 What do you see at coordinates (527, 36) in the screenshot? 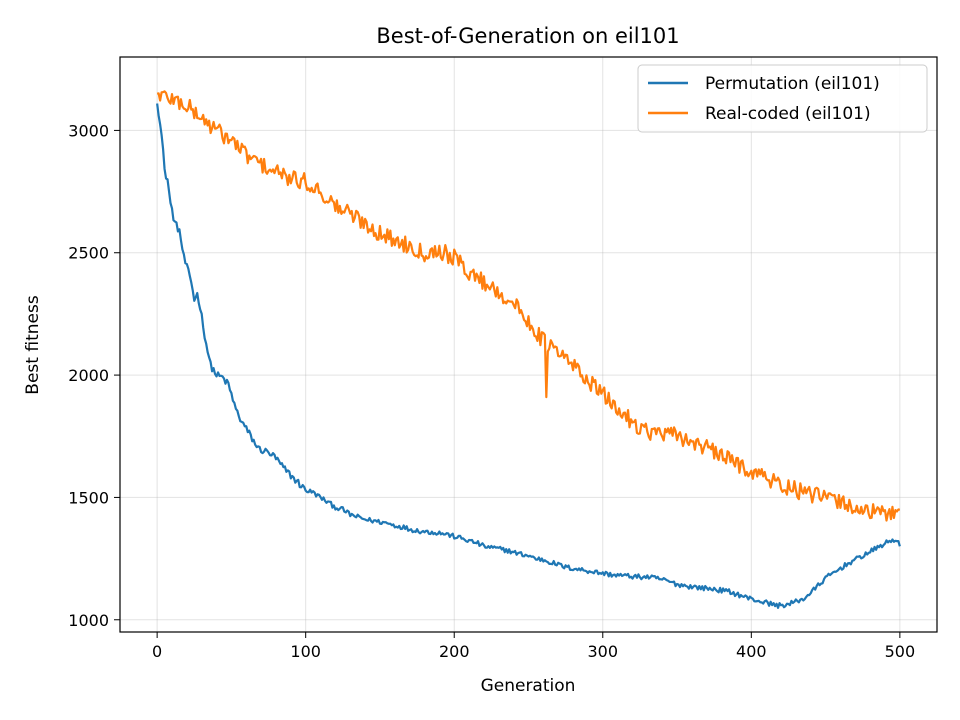
I see `chart-title: Best-of-Generation on eil101` at bounding box center [527, 36].